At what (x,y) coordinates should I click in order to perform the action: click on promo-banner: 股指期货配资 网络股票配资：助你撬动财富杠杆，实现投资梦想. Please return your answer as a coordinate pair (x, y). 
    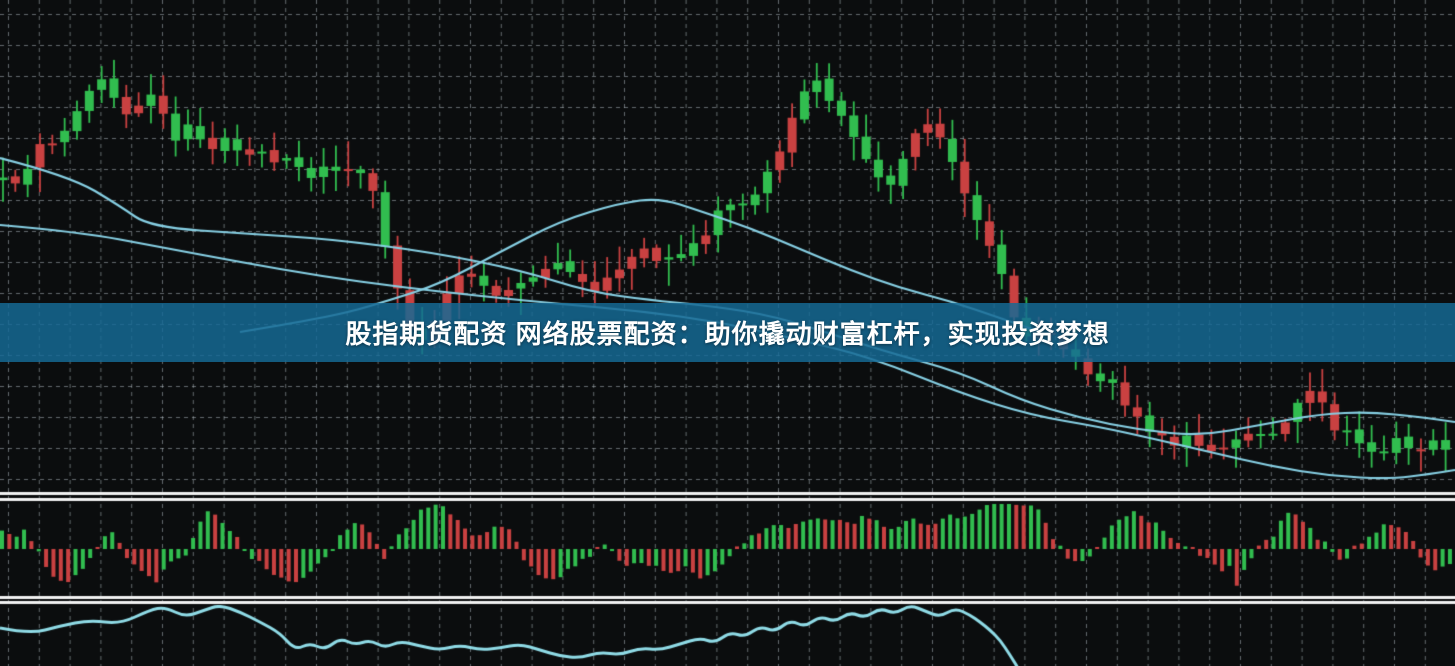
    Looking at the image, I should click on (727, 332).